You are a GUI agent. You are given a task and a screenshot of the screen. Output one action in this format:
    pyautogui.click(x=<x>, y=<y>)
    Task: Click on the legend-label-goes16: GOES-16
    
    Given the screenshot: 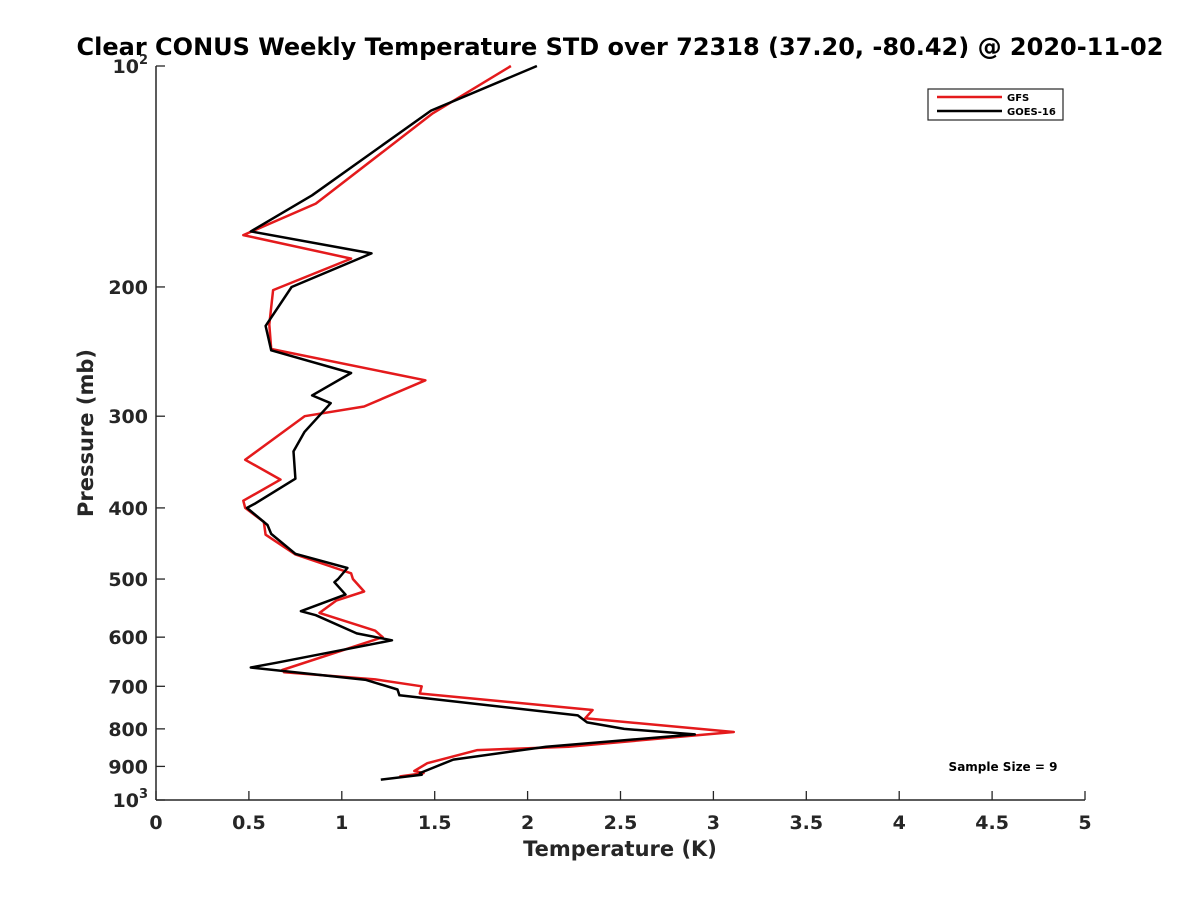 What is the action you would take?
    pyautogui.click(x=1031, y=112)
    